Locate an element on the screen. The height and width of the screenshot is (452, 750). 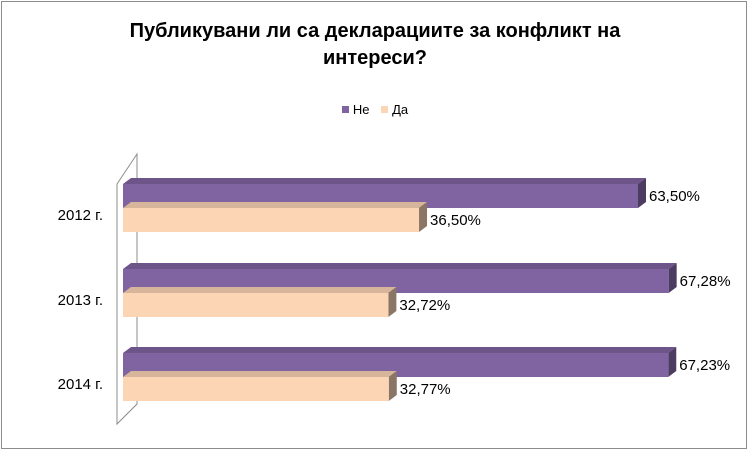
legend-item-da: Да is located at coordinates (394, 109).